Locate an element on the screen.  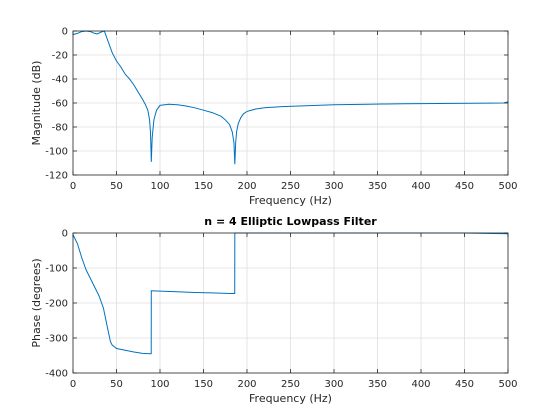
phase-y-tick-label: -300 is located at coordinates (56, 339).